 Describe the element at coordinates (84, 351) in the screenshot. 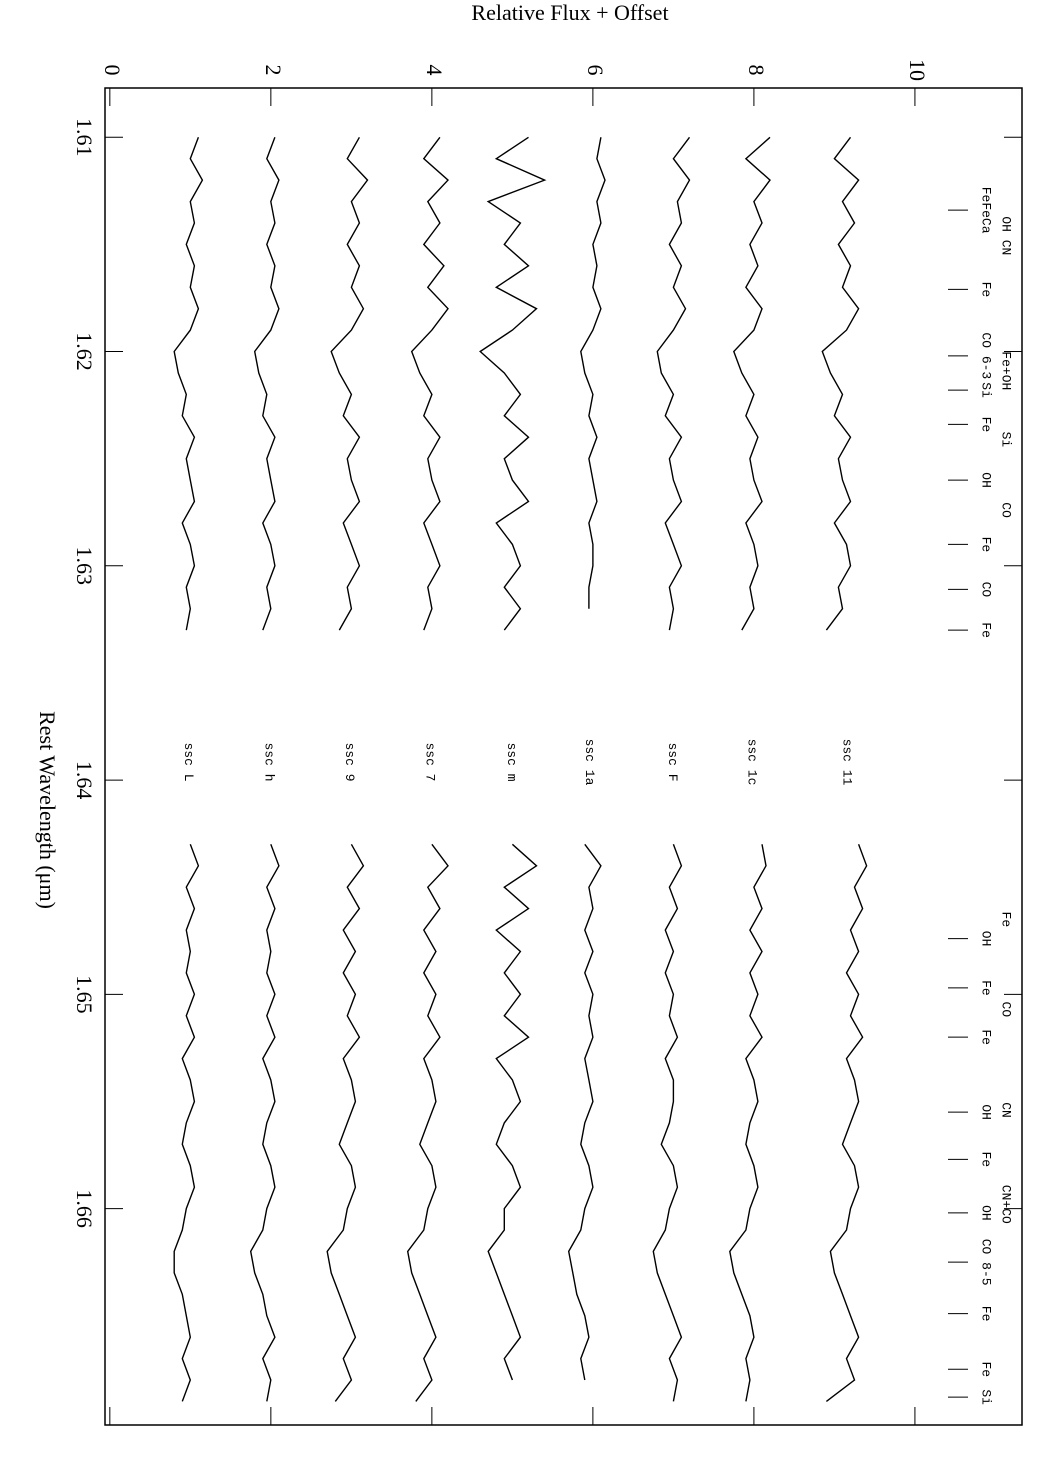

I see `x-tick-label: 1.62` at that location.